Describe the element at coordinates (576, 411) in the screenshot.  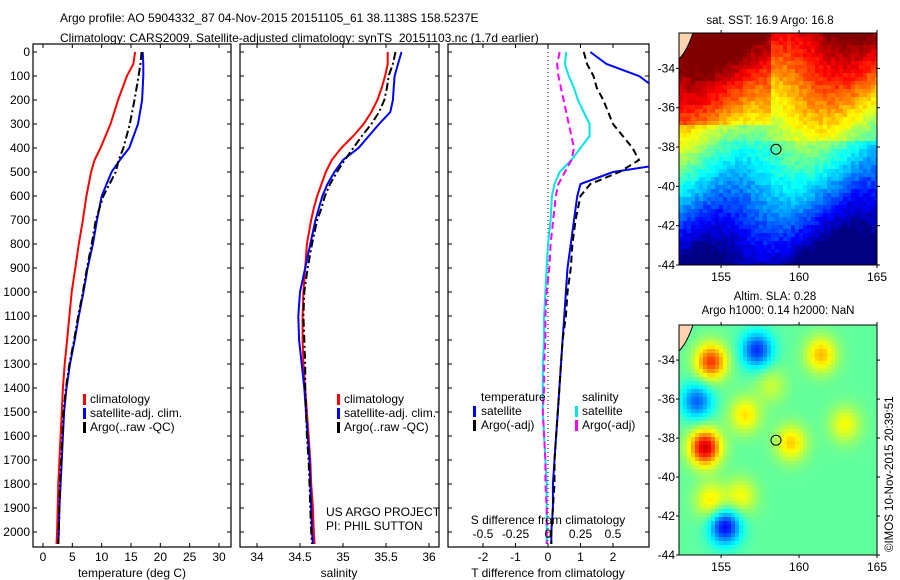
I see `legend-swatch` at that location.